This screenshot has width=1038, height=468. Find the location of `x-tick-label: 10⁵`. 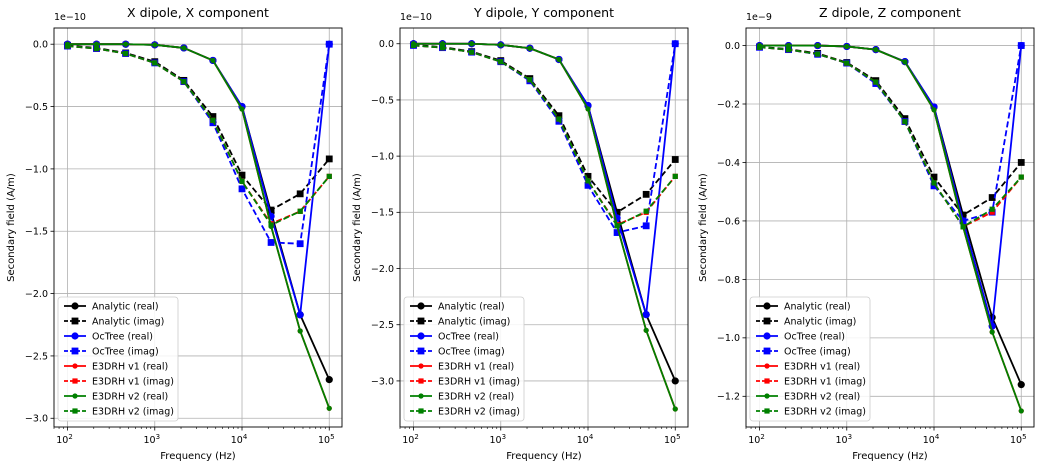

x-tick-label: 10⁵ is located at coordinates (1018, 439).